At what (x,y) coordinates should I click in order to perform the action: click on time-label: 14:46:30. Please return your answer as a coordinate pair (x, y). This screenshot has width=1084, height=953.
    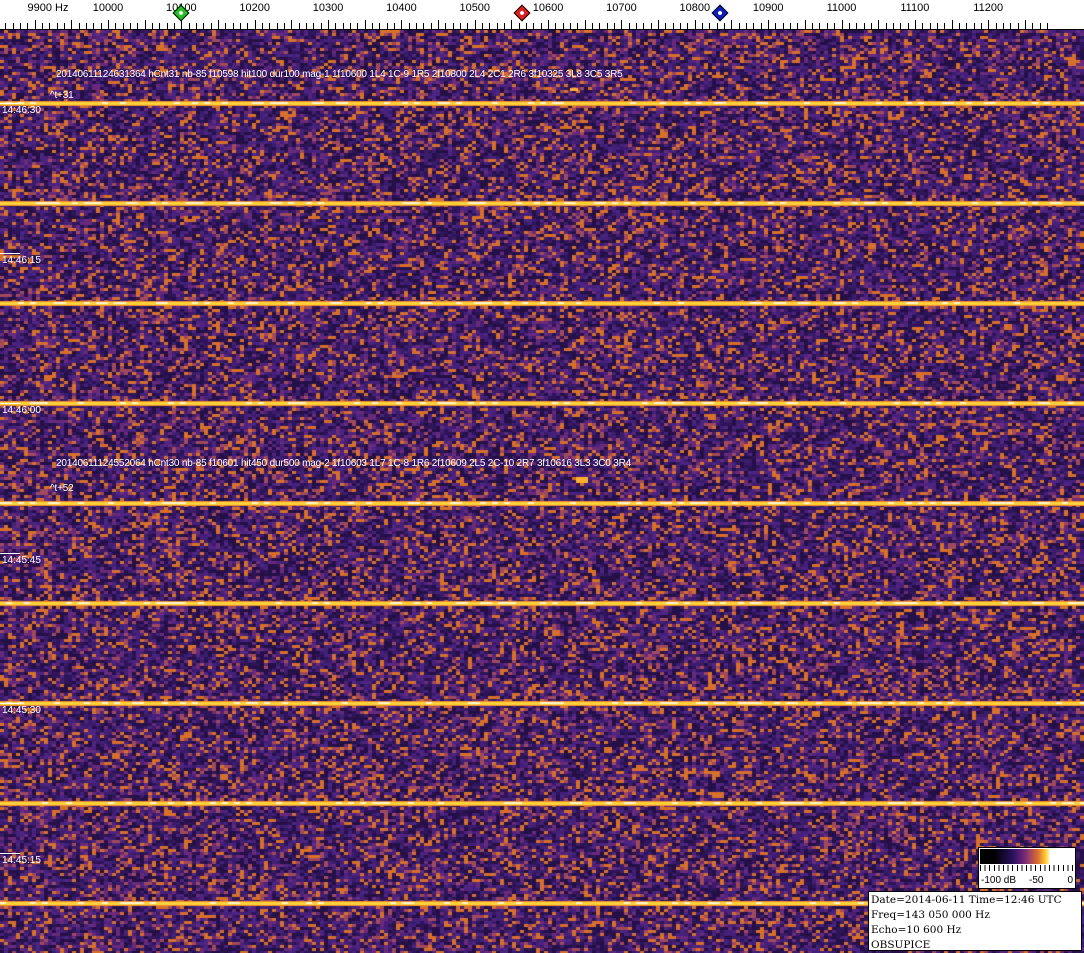
    Looking at the image, I should click on (21, 110).